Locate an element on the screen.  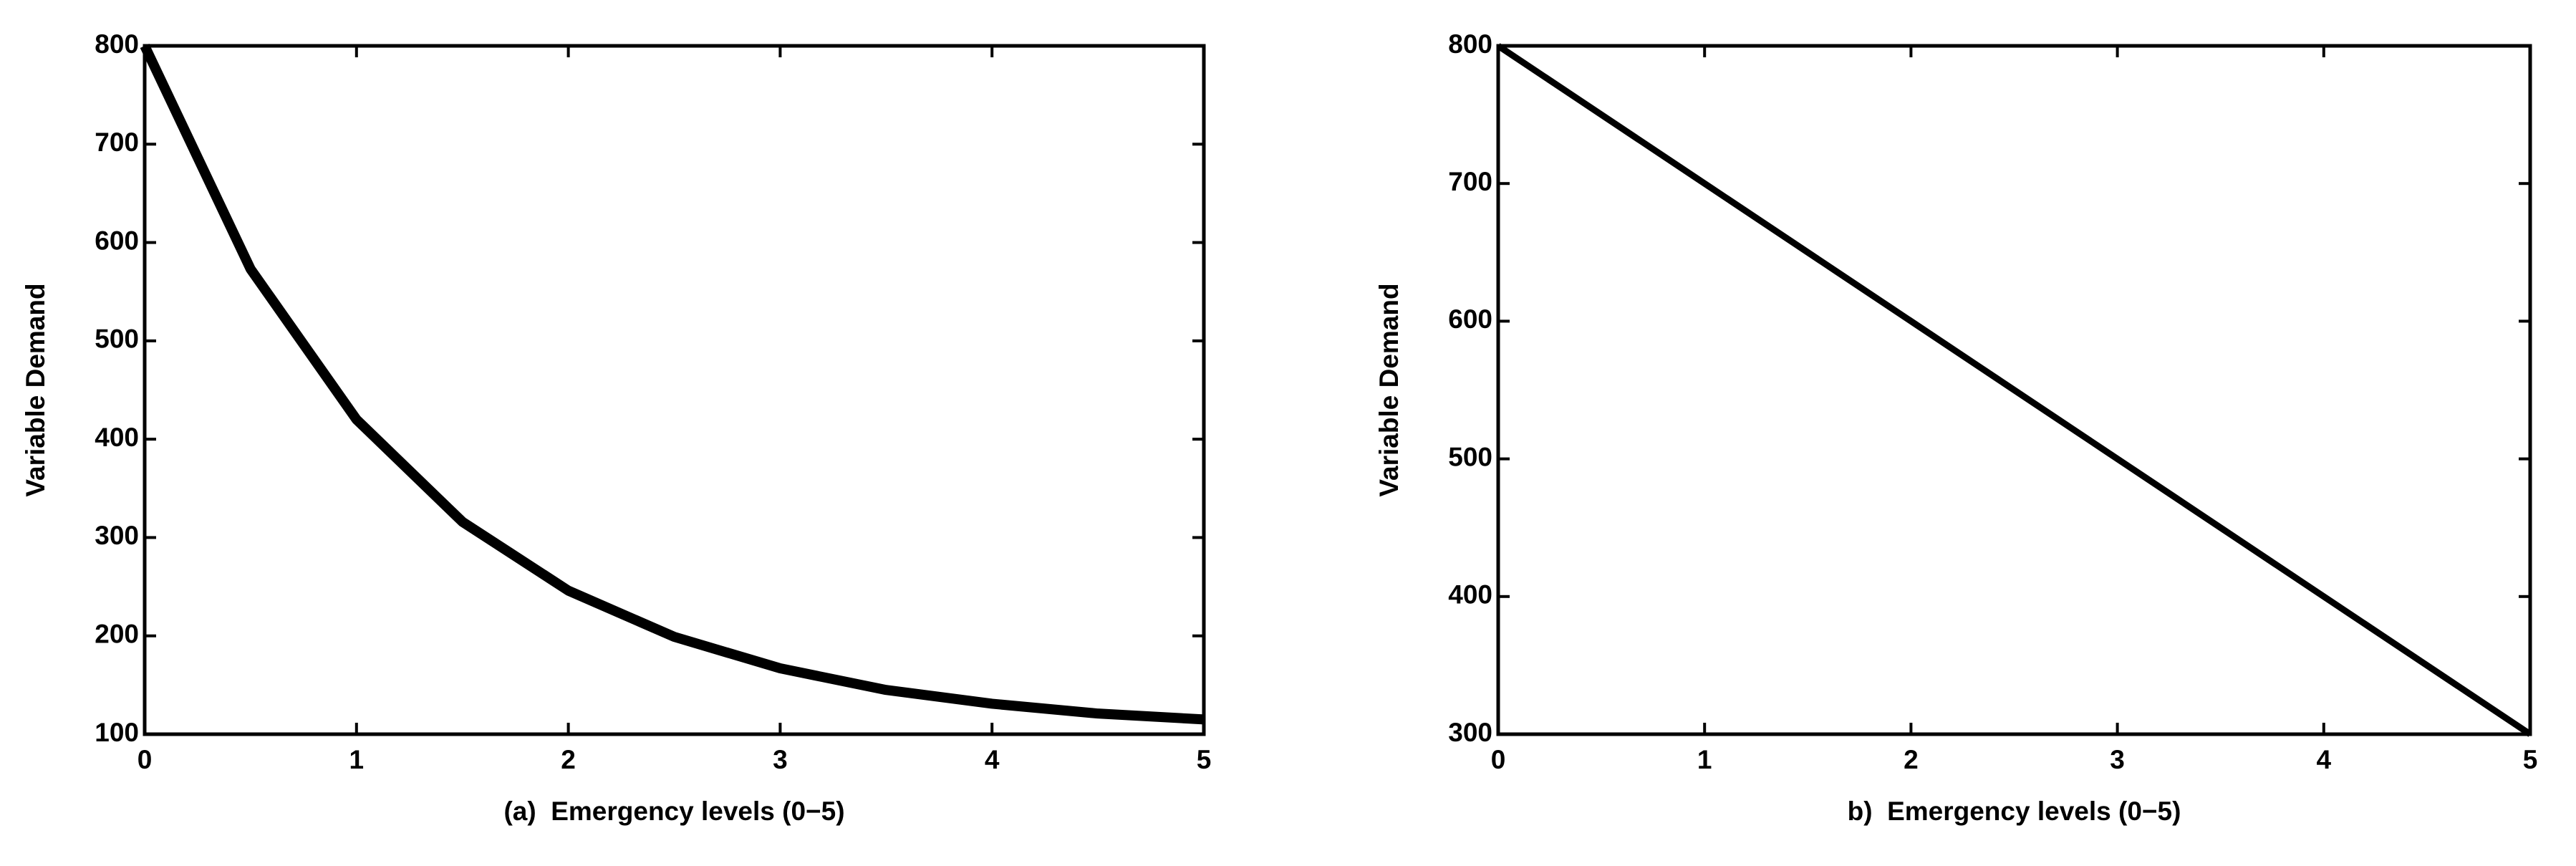
x-axis-label: (a) Emergency levels (0−5) is located at coordinates (673, 812).